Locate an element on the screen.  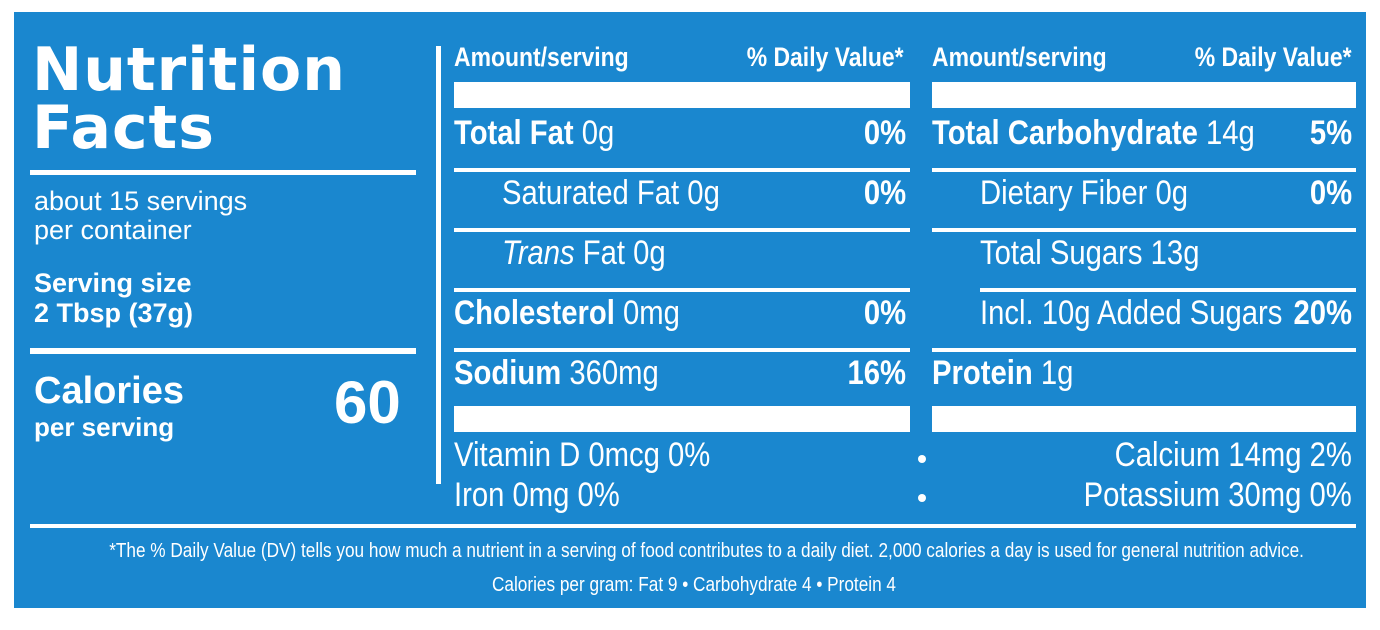
nutrient-row-total-sugars: Total Sugars 13g is located at coordinates (1089, 253).